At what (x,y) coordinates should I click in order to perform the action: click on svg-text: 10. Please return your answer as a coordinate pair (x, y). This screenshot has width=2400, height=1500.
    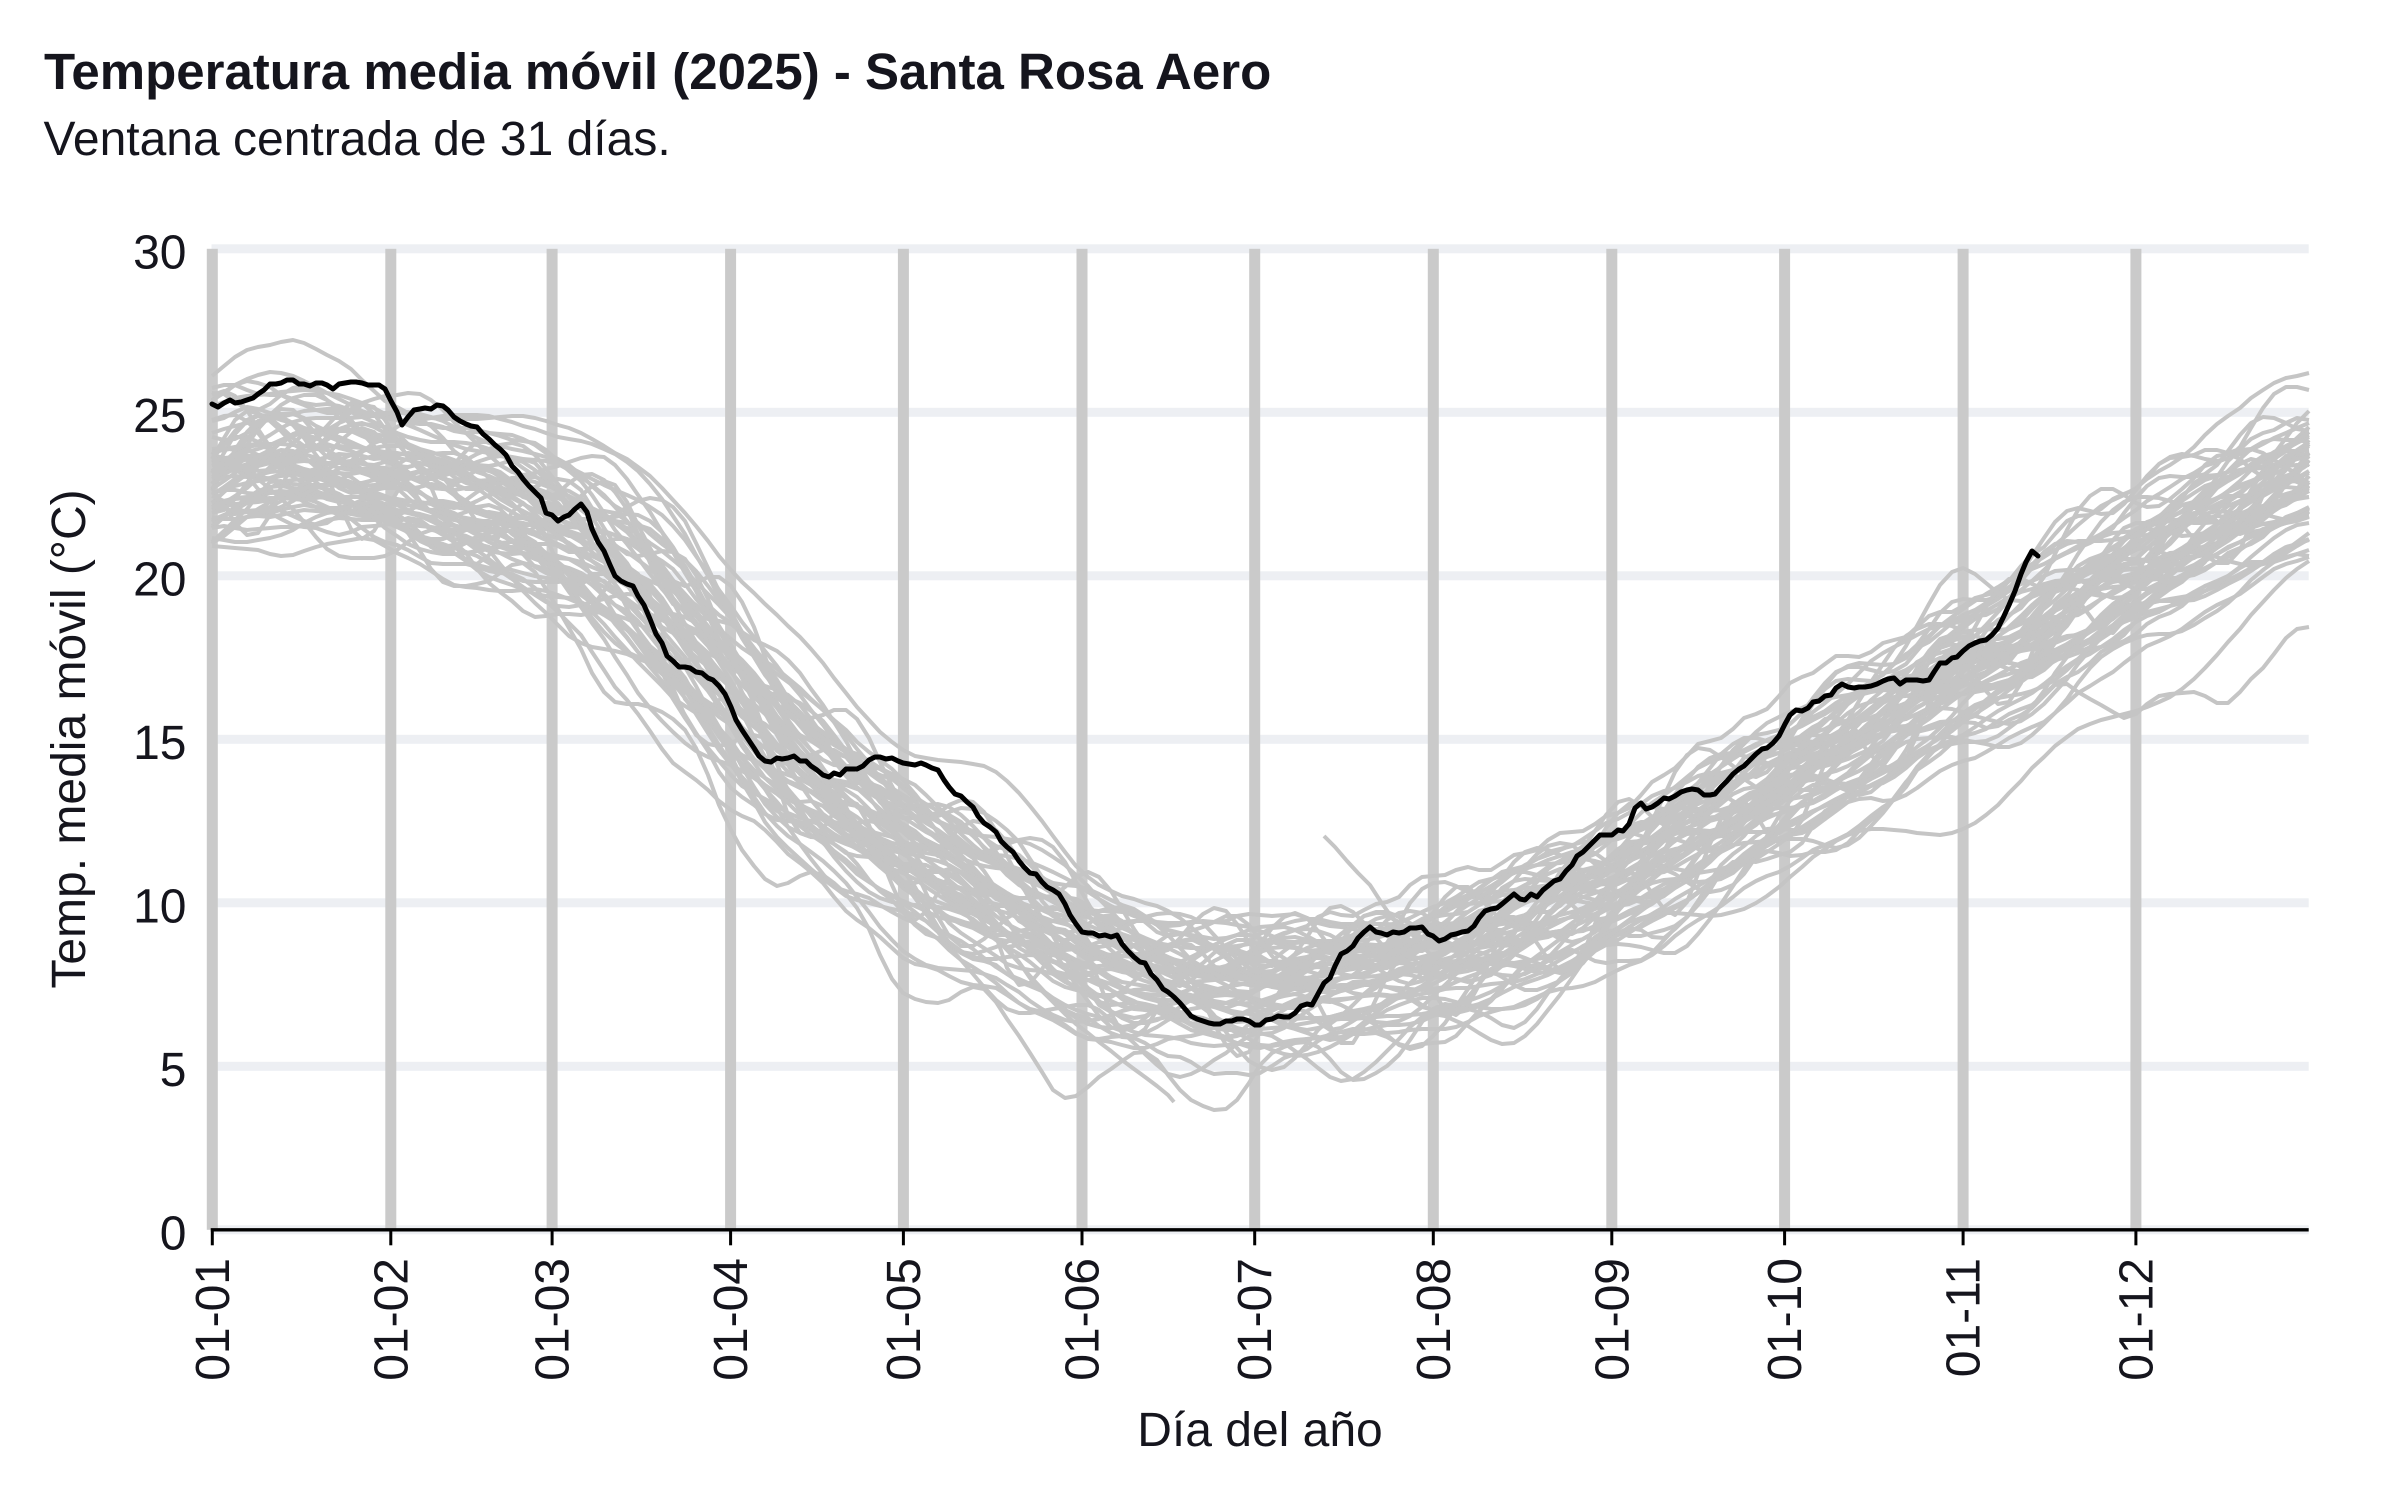
    Looking at the image, I should click on (159, 906).